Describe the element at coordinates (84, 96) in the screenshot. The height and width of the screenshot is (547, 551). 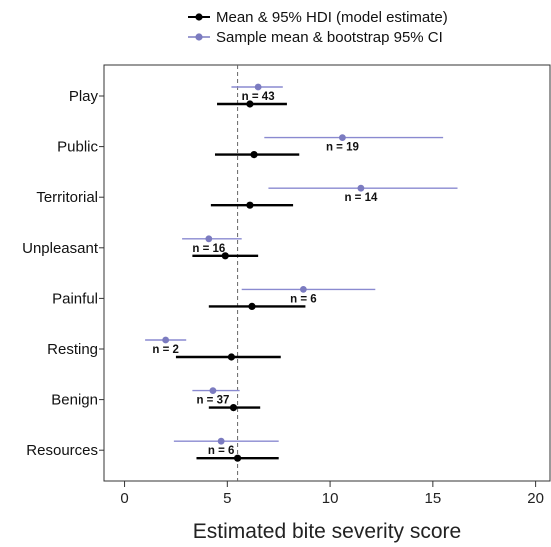
I see `category-label: Play` at that location.